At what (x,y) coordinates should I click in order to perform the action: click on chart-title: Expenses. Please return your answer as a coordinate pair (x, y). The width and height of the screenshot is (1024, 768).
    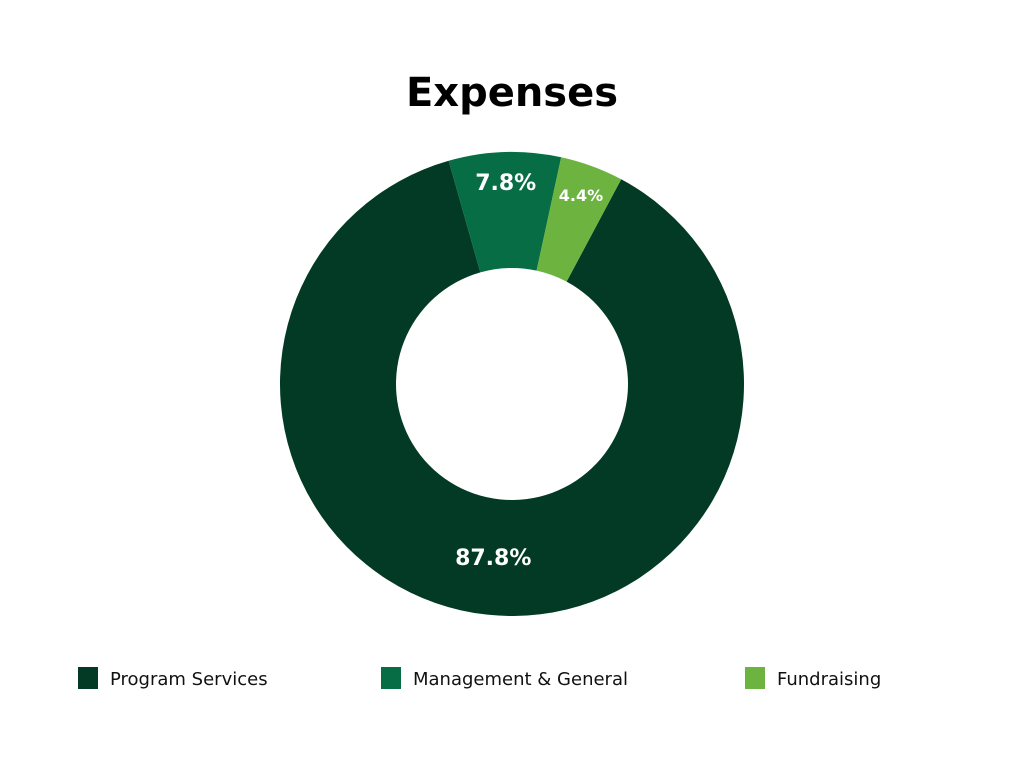
    Looking at the image, I should click on (512, 93).